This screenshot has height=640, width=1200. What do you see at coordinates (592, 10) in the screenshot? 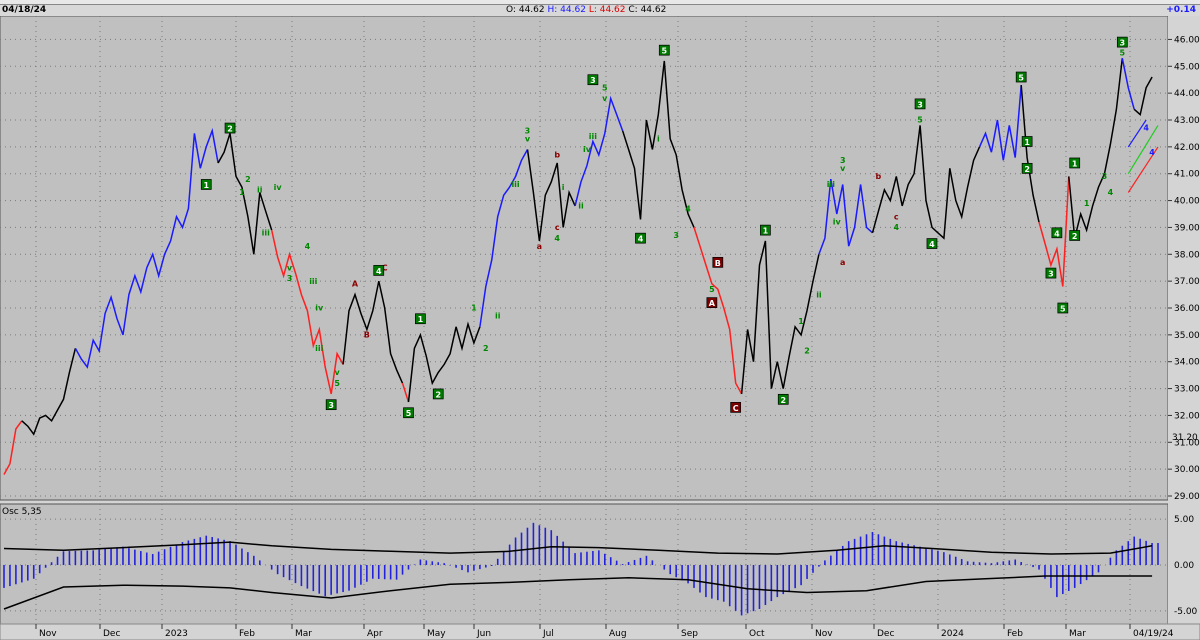
I see `low-label: L:` at bounding box center [592, 10].